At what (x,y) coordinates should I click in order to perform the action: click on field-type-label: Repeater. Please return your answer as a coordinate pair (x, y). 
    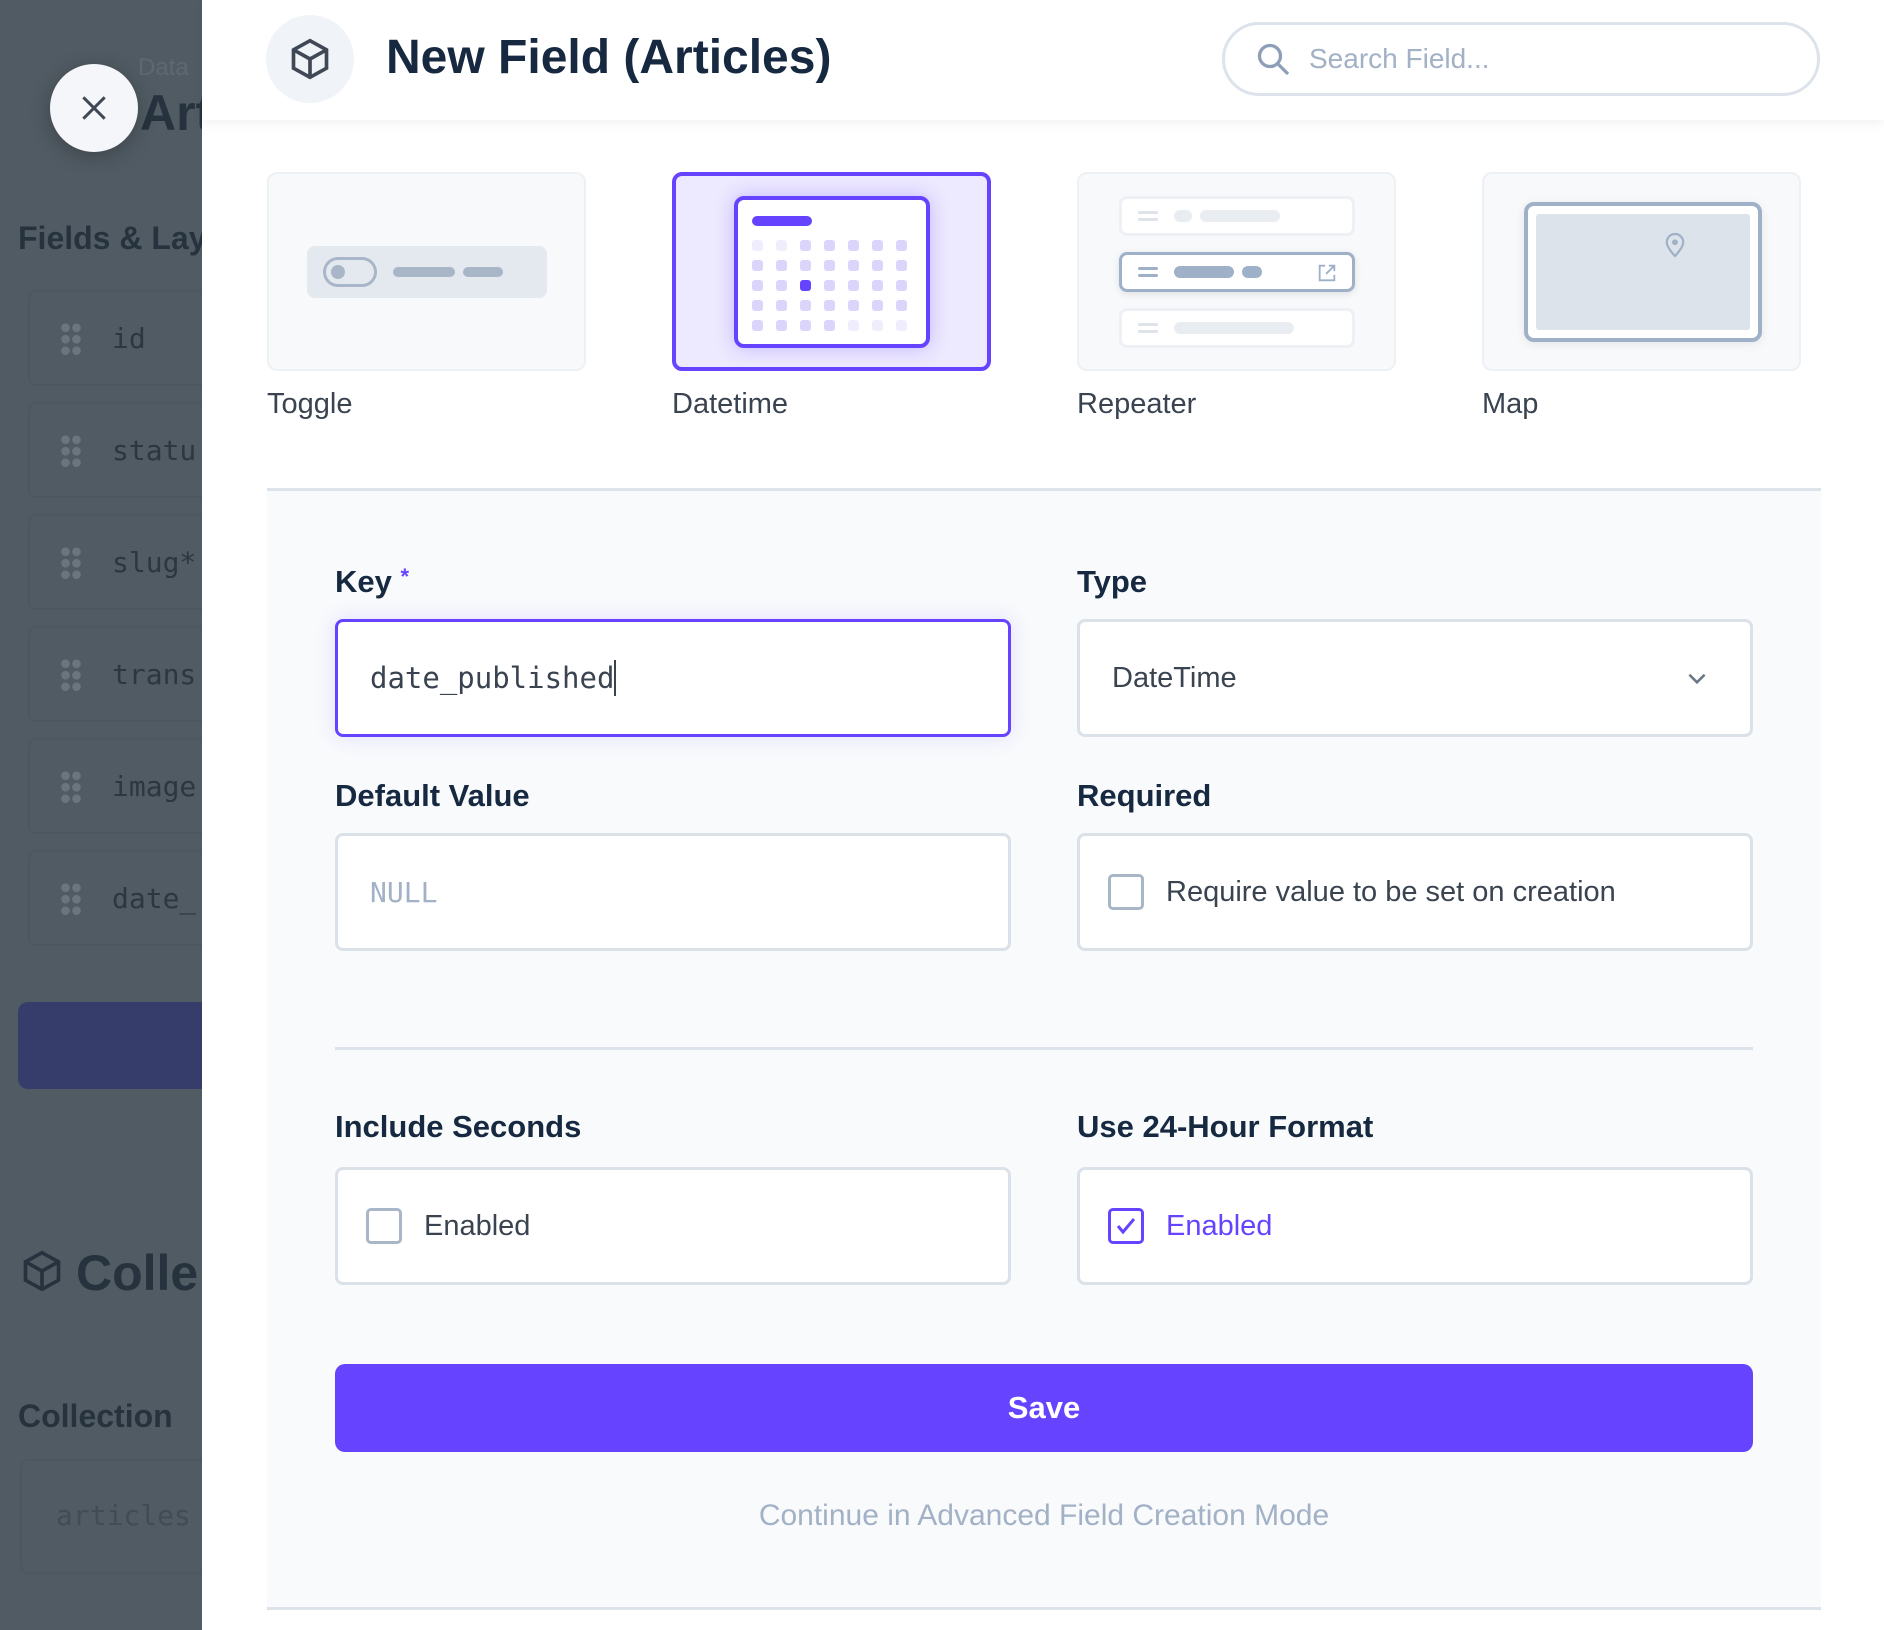
    Looking at the image, I should click on (1137, 404).